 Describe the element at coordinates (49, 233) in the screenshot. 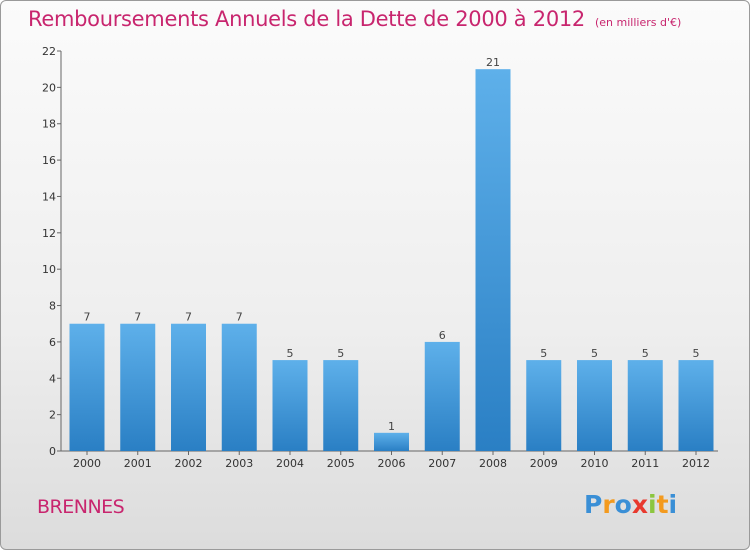

I see `y-tick-label: 12` at that location.